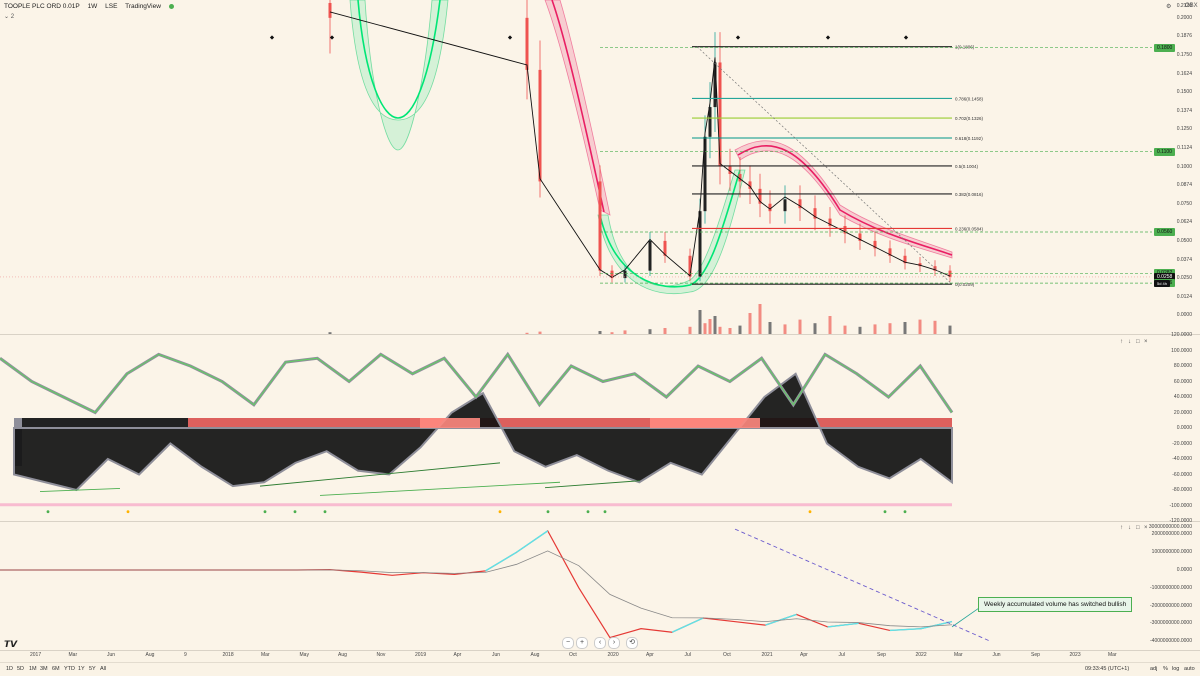  Describe the element at coordinates (1181, 350) in the screenshot. I see `osc-axis-tick: 100.0000` at that location.